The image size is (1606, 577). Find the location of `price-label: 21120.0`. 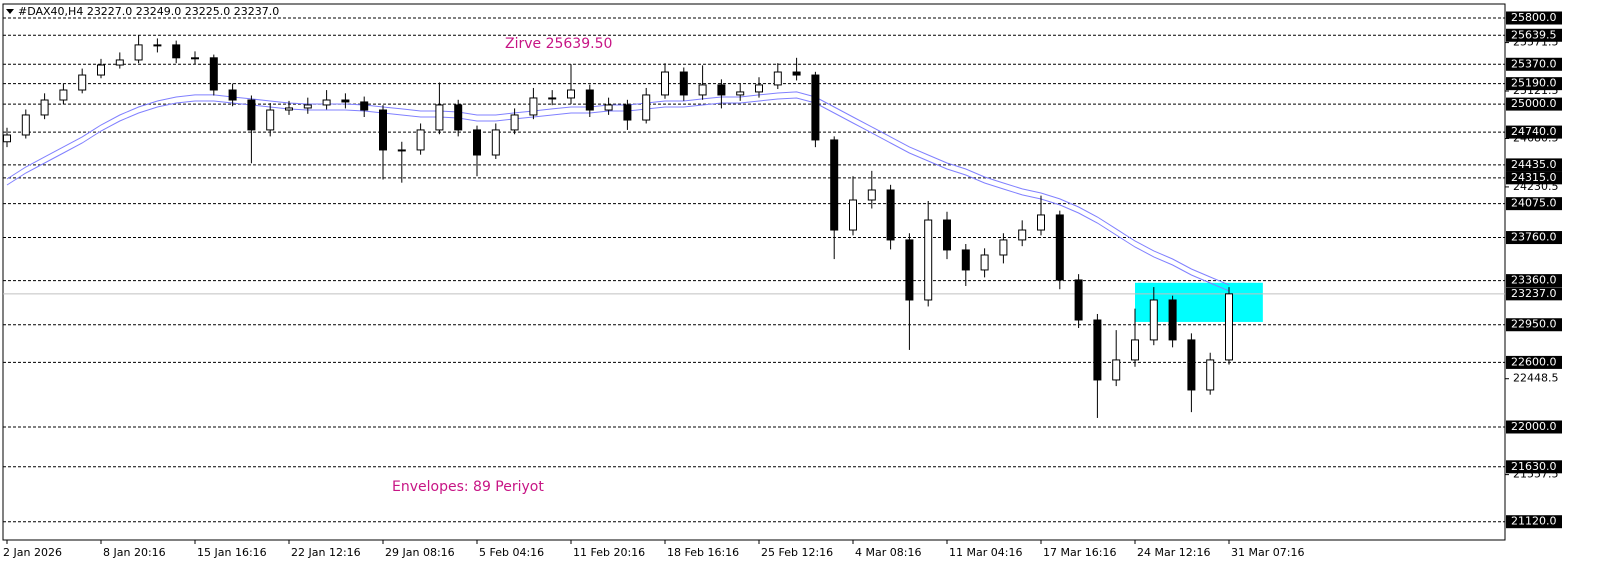

price-label: 21120.0 is located at coordinates (1534, 521).